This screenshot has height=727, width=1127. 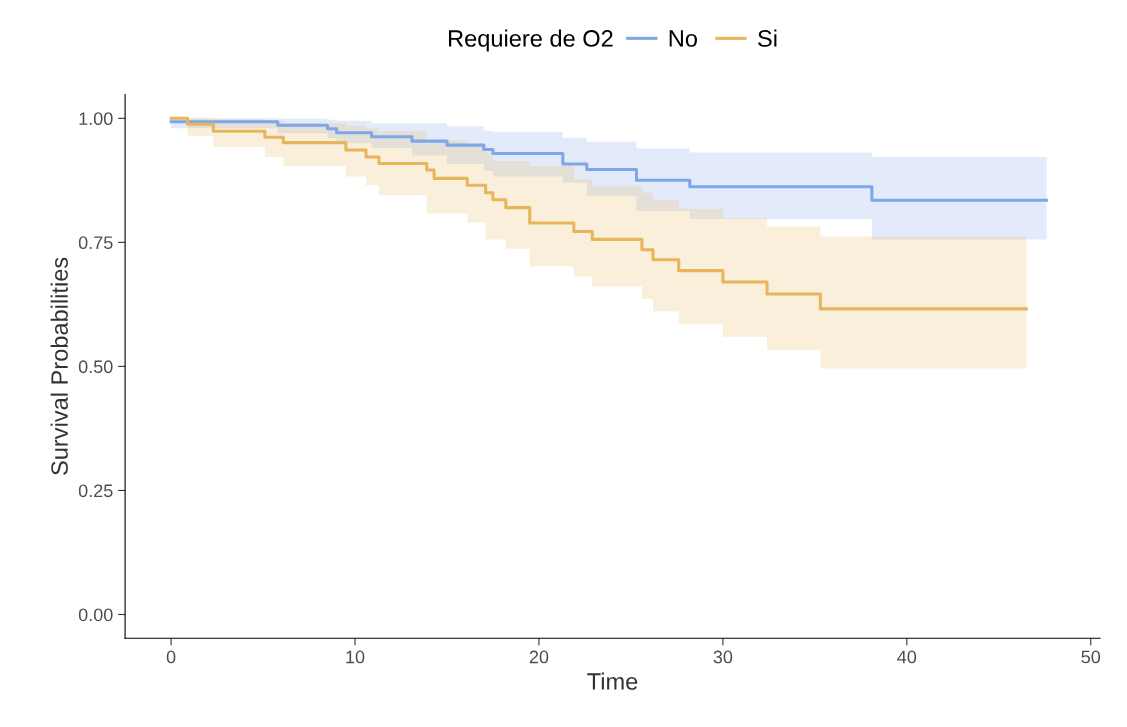 What do you see at coordinates (95, 491) in the screenshot?
I see `y-tick-label: 0.25` at bounding box center [95, 491].